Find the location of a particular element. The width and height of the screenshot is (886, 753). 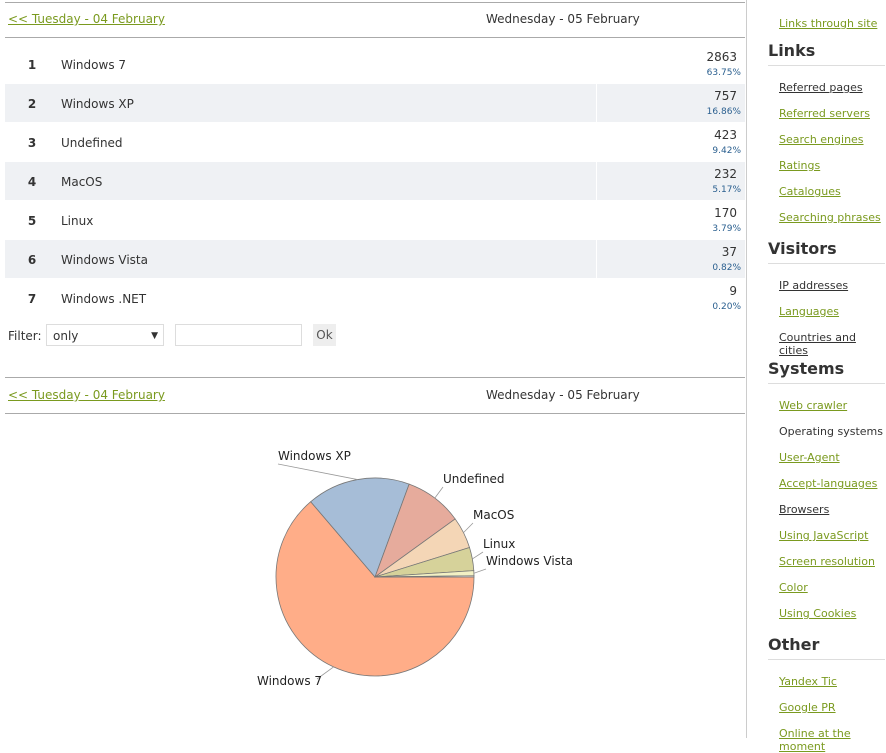

filter-input is located at coordinates (238, 335).